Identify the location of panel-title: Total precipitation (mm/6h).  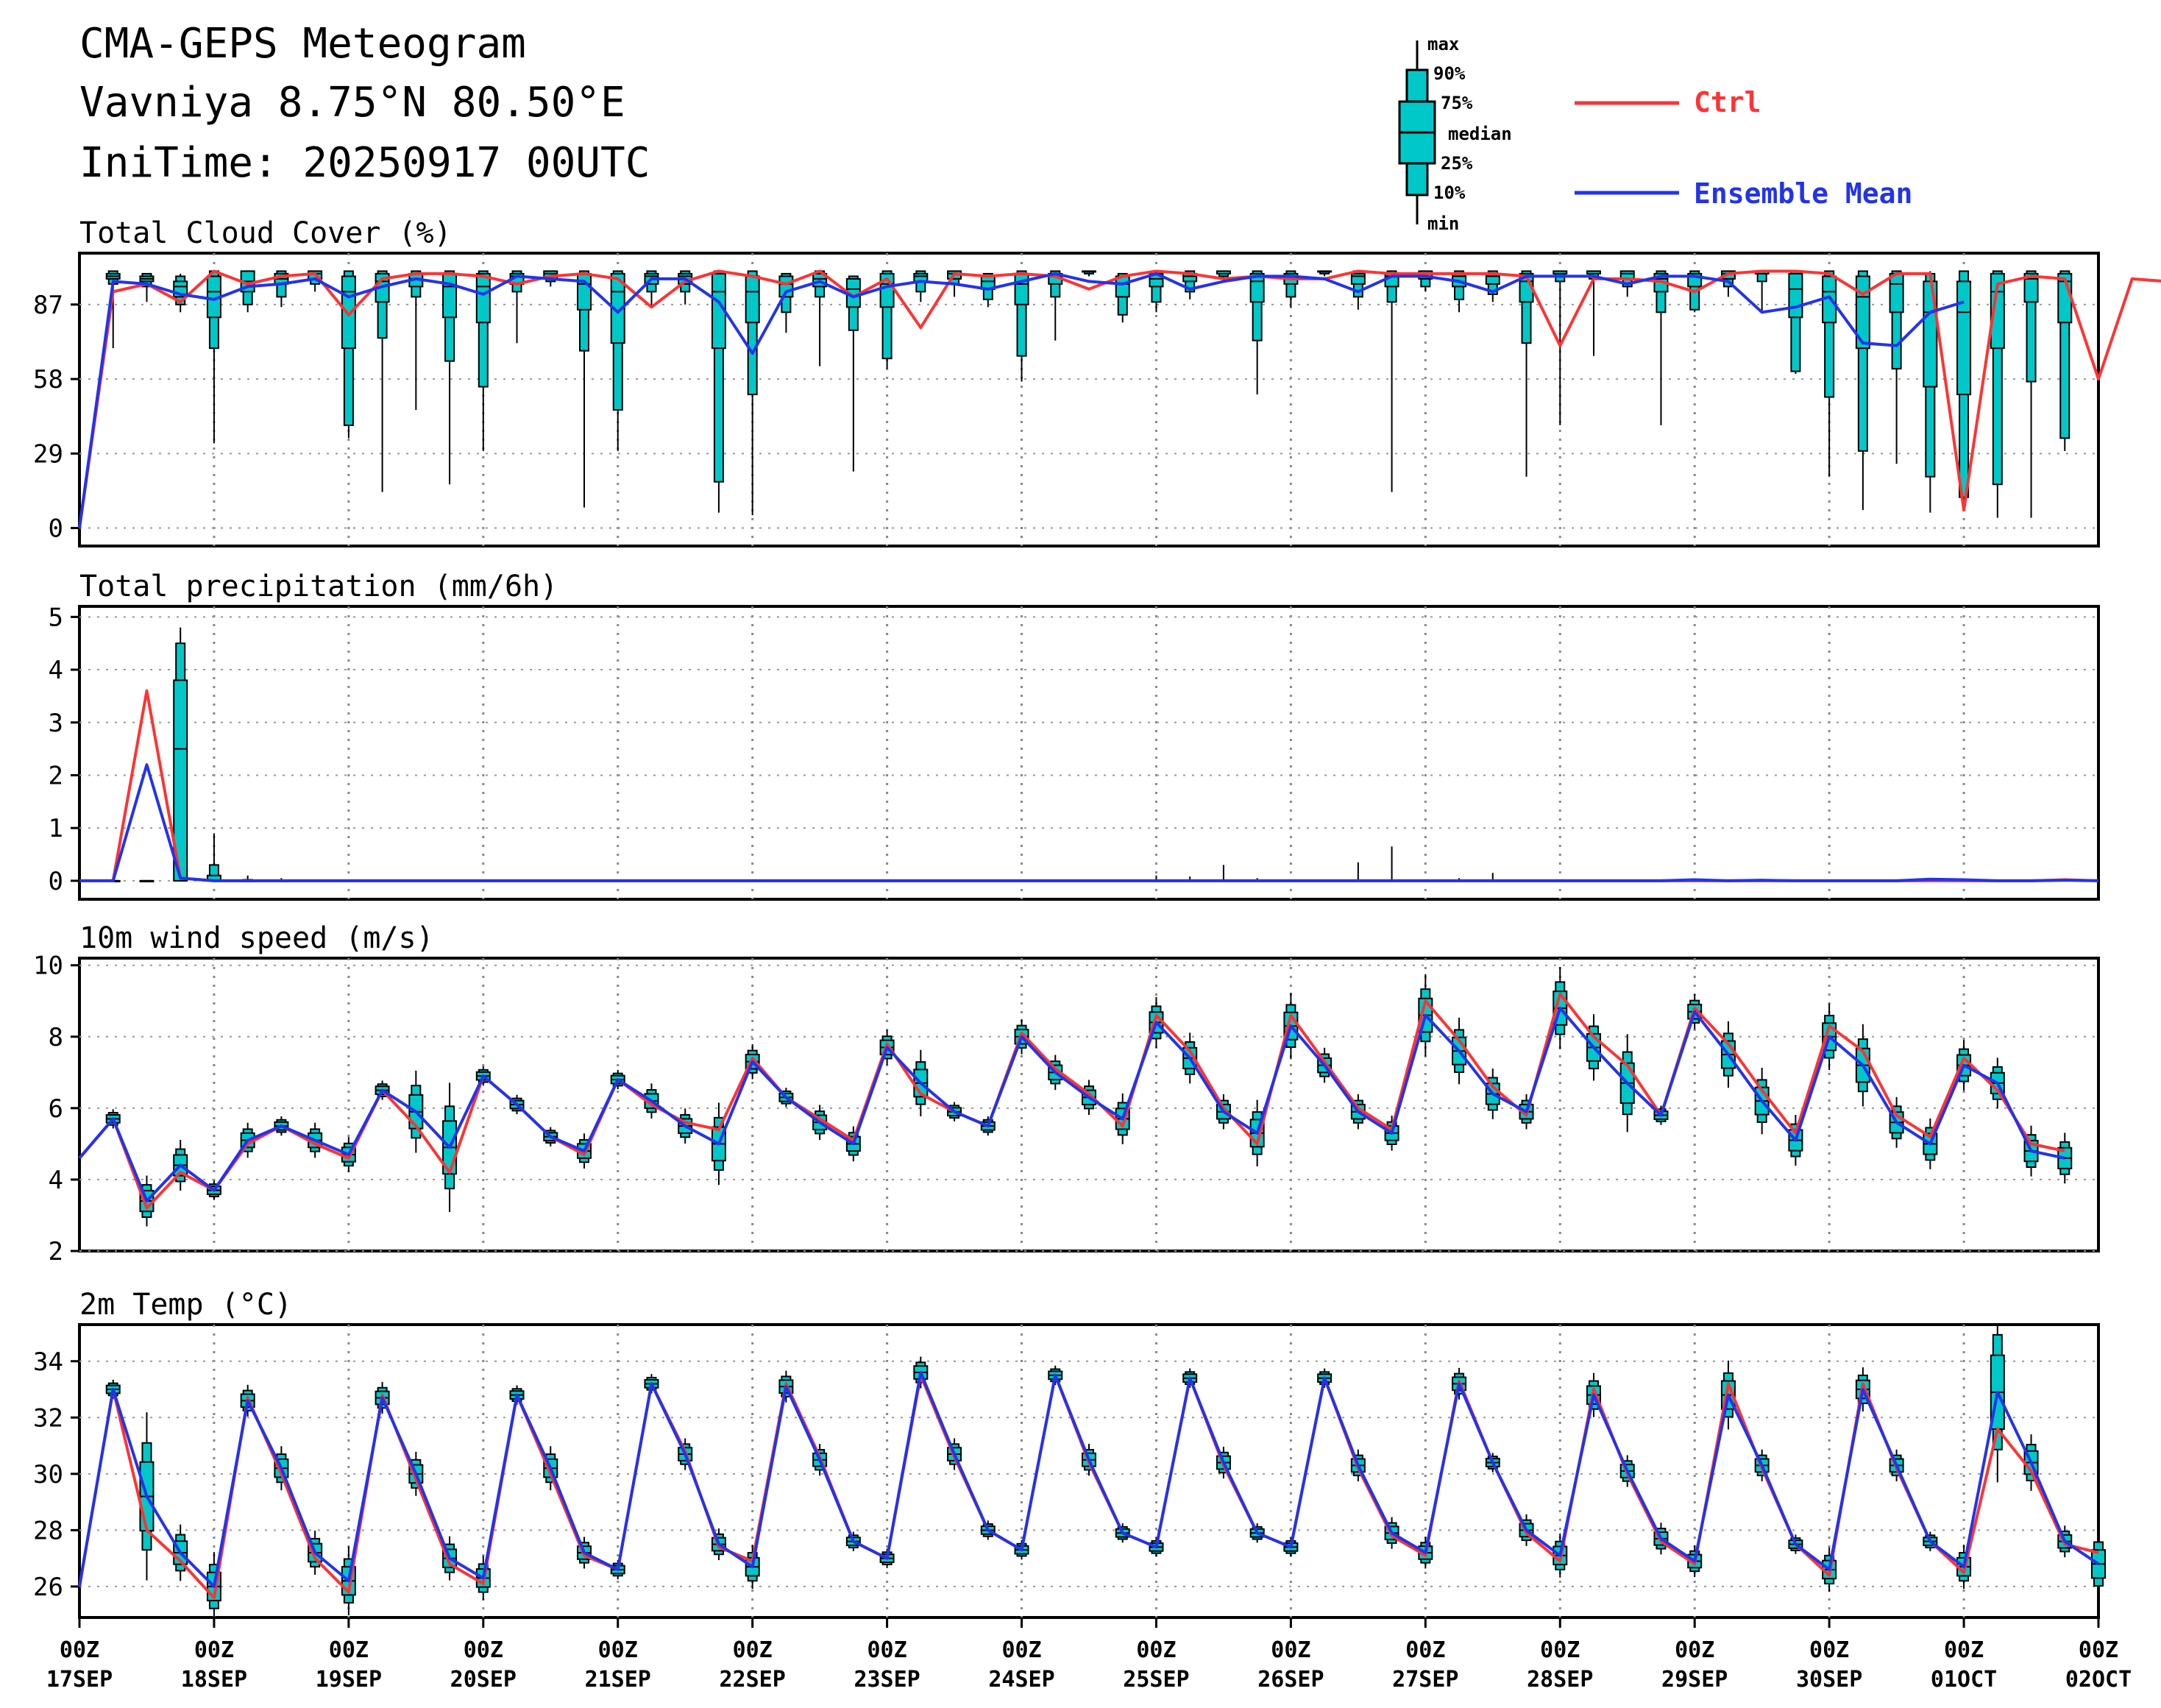
(318, 586).